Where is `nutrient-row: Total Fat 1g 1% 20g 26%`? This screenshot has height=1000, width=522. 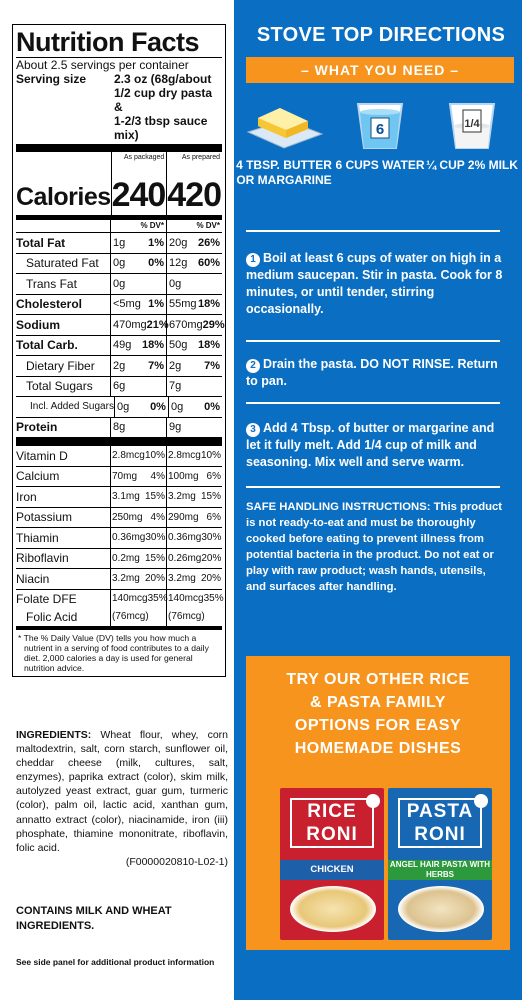 nutrient-row: Total Fat 1g 1% 20g 26% is located at coordinates (119, 243).